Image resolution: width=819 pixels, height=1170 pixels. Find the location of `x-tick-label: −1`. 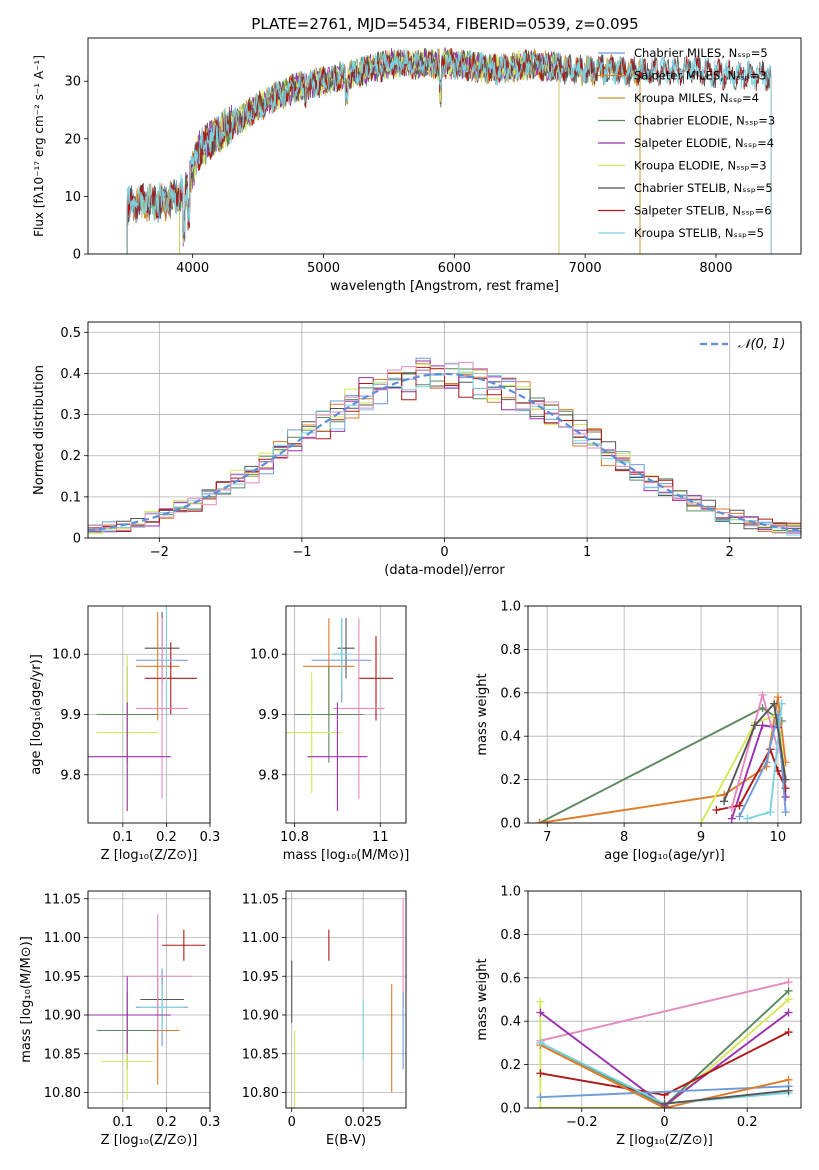

x-tick-label: −1 is located at coordinates (301, 552).